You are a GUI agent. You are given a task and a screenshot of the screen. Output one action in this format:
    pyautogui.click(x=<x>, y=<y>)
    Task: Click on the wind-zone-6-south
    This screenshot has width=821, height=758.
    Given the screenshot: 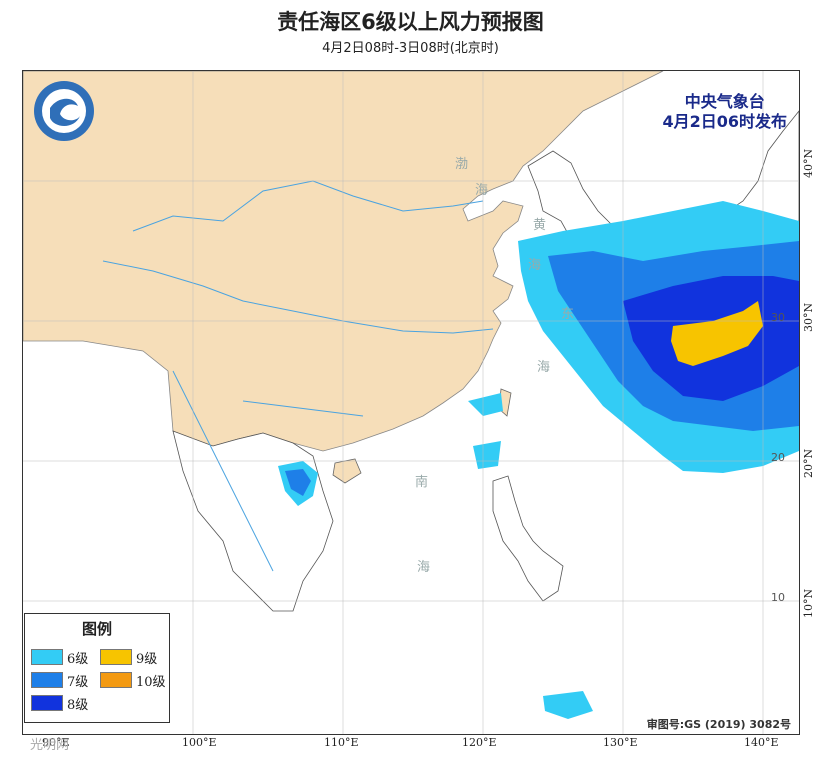 What is the action you would take?
    pyautogui.click(x=568, y=705)
    